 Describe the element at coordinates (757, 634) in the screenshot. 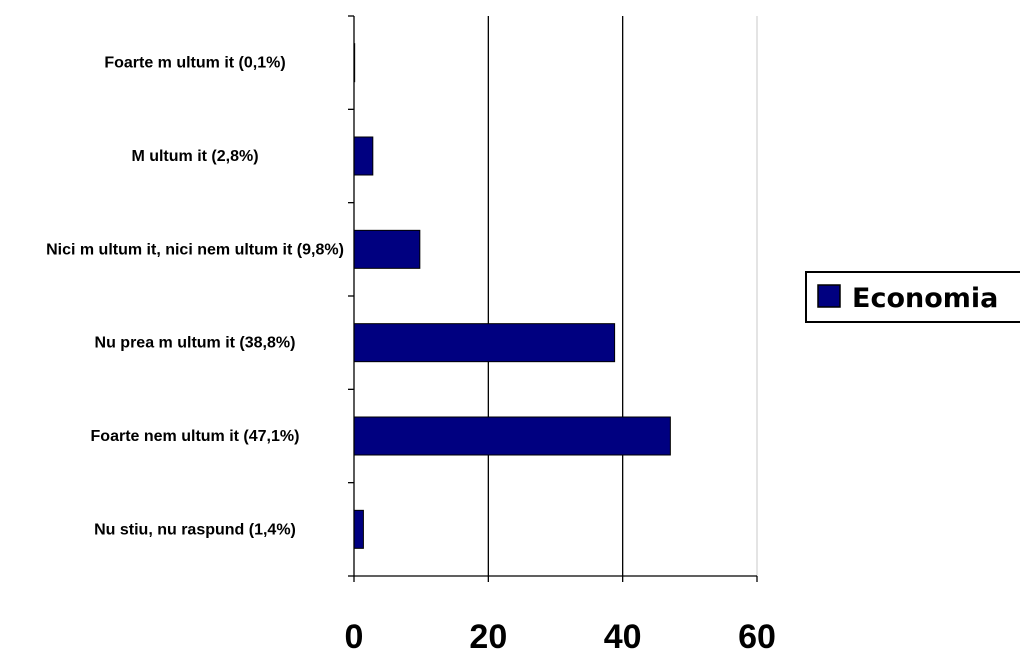

I see `x-tick-label: 60` at that location.